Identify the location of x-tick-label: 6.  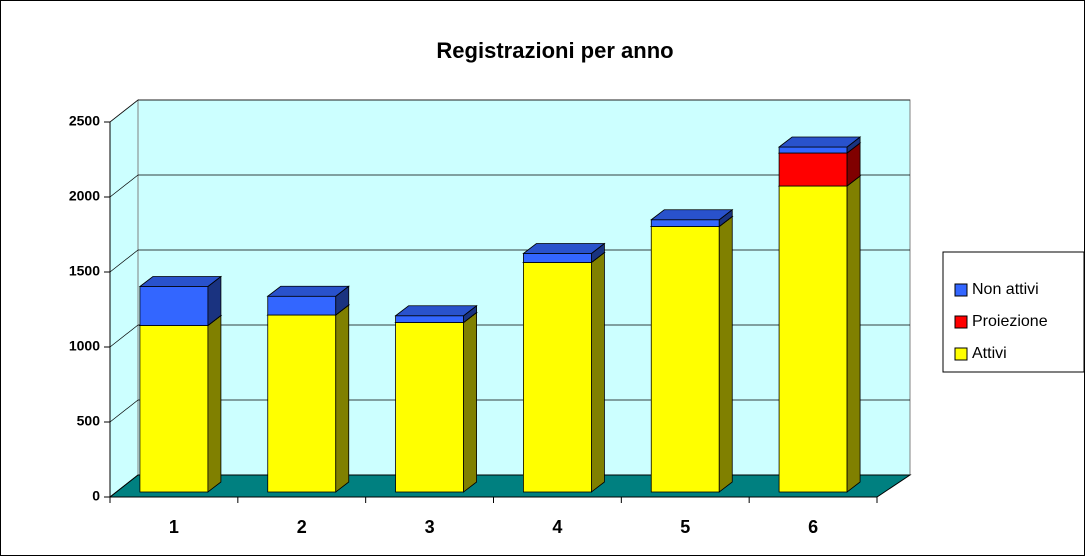
(813, 527).